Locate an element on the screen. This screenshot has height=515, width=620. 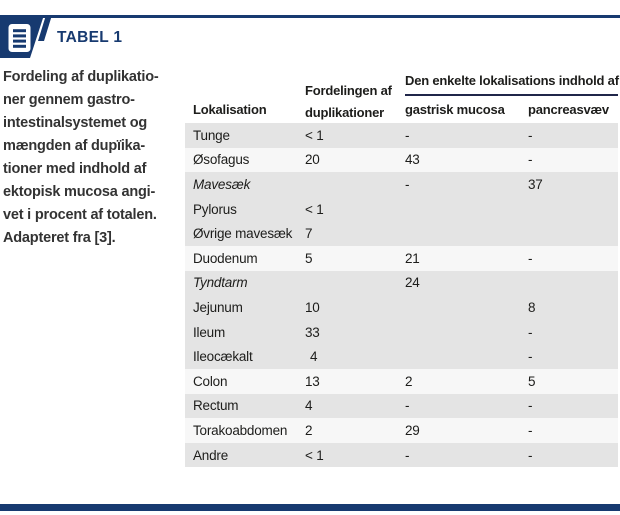
cell-lokalisation: Øvrige mavesæk is located at coordinates (243, 234).